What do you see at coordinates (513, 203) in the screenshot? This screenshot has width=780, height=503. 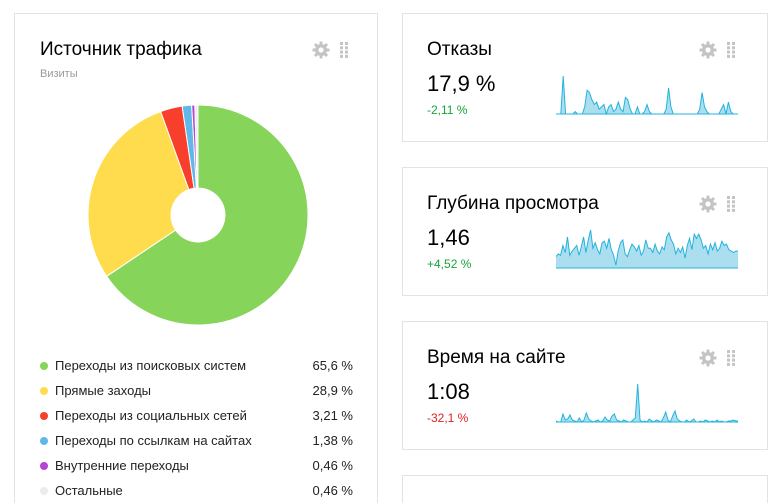 I see `metric-title: Глубина просмотра` at bounding box center [513, 203].